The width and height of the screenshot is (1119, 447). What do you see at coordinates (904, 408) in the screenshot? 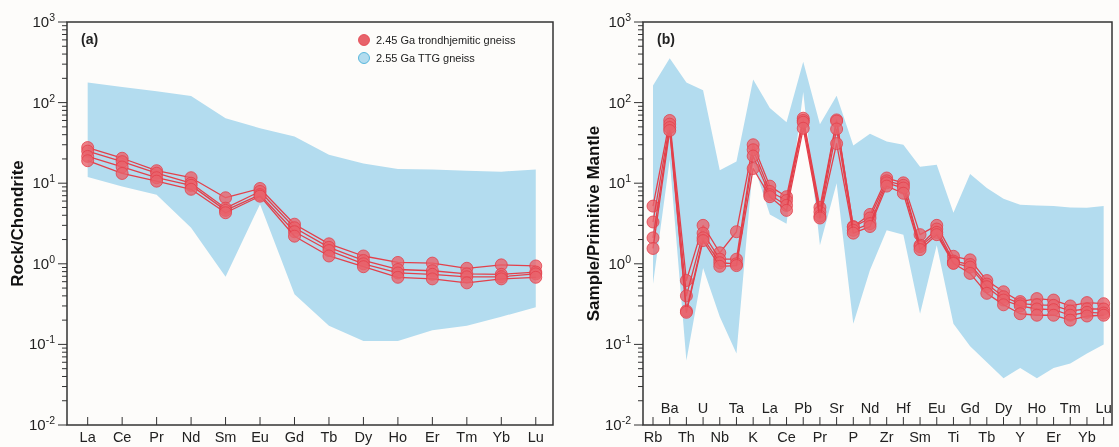
I see `x-tick-label: Hf` at bounding box center [904, 408].